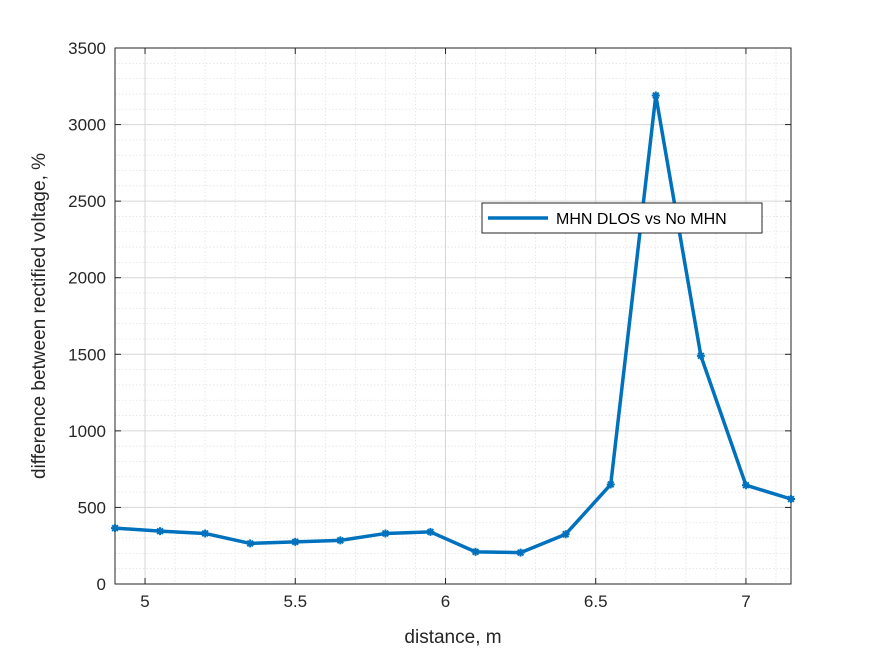 The width and height of the screenshot is (875, 656). Describe the element at coordinates (596, 601) in the screenshot. I see `x-tick-label: 6.5` at that location.